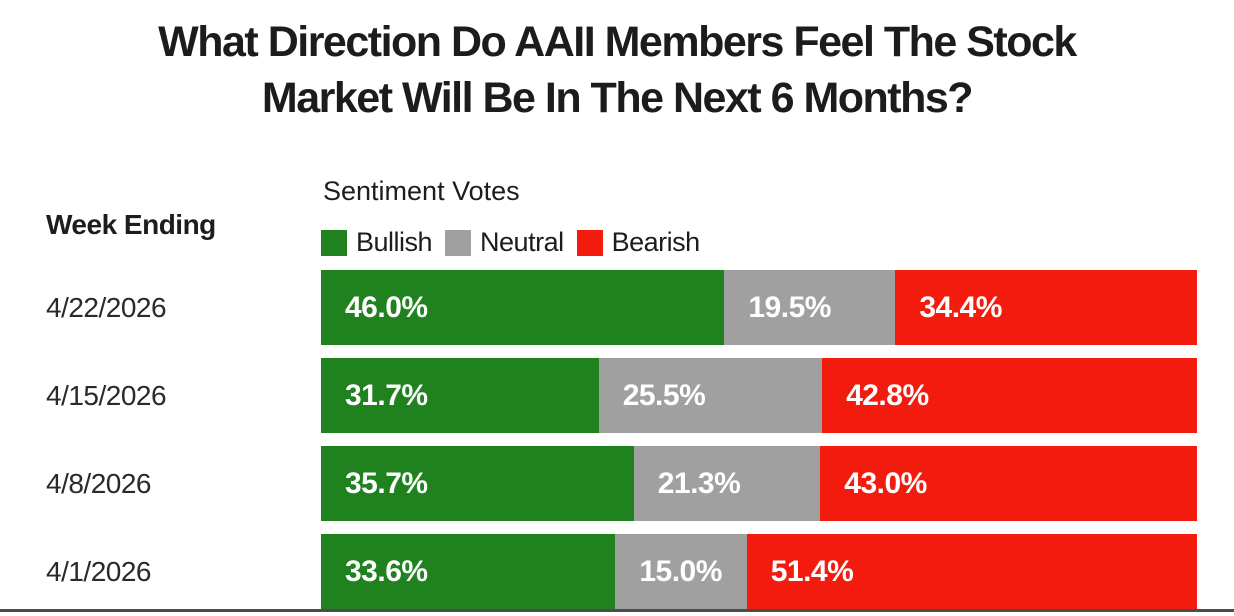  Describe the element at coordinates (99, 571) in the screenshot. I see `row-label-date: 4/1/2026` at that location.